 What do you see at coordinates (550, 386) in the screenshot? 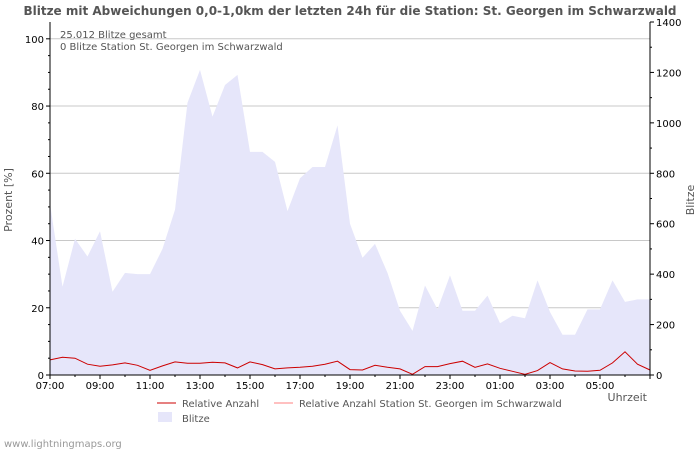
I see `x-tick-label: 03:00` at bounding box center [550, 386].